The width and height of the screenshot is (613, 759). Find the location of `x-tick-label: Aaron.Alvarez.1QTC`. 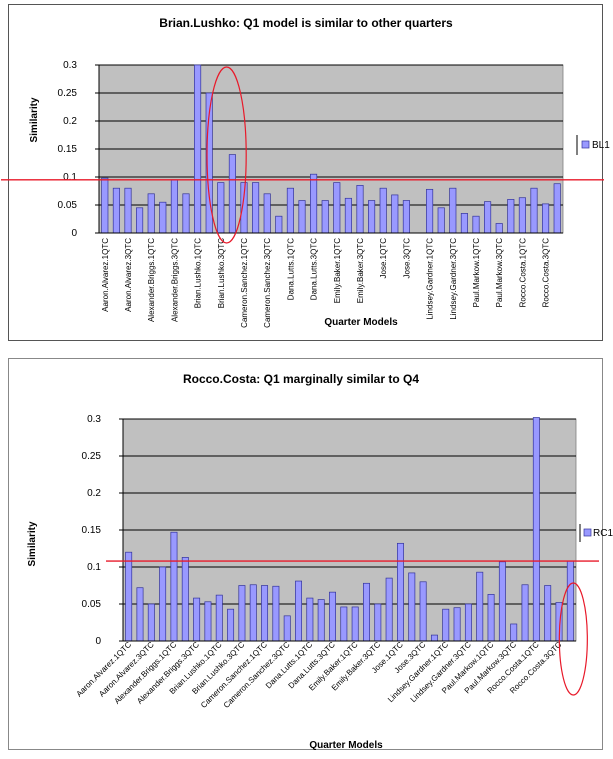

x-tick-label: Aaron.Alvarez.1QTC is located at coordinates (105, 275).